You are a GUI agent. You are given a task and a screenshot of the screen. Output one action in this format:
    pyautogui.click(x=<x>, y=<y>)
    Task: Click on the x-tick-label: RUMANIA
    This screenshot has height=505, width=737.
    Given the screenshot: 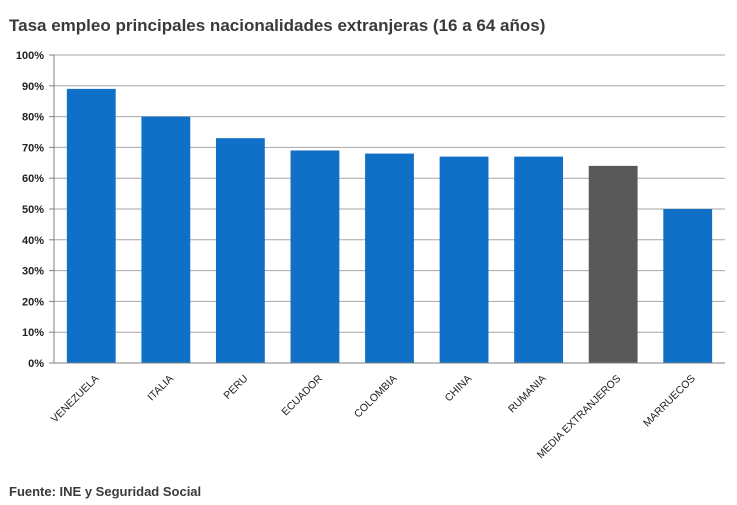 What is the action you would take?
    pyautogui.click(x=527, y=394)
    